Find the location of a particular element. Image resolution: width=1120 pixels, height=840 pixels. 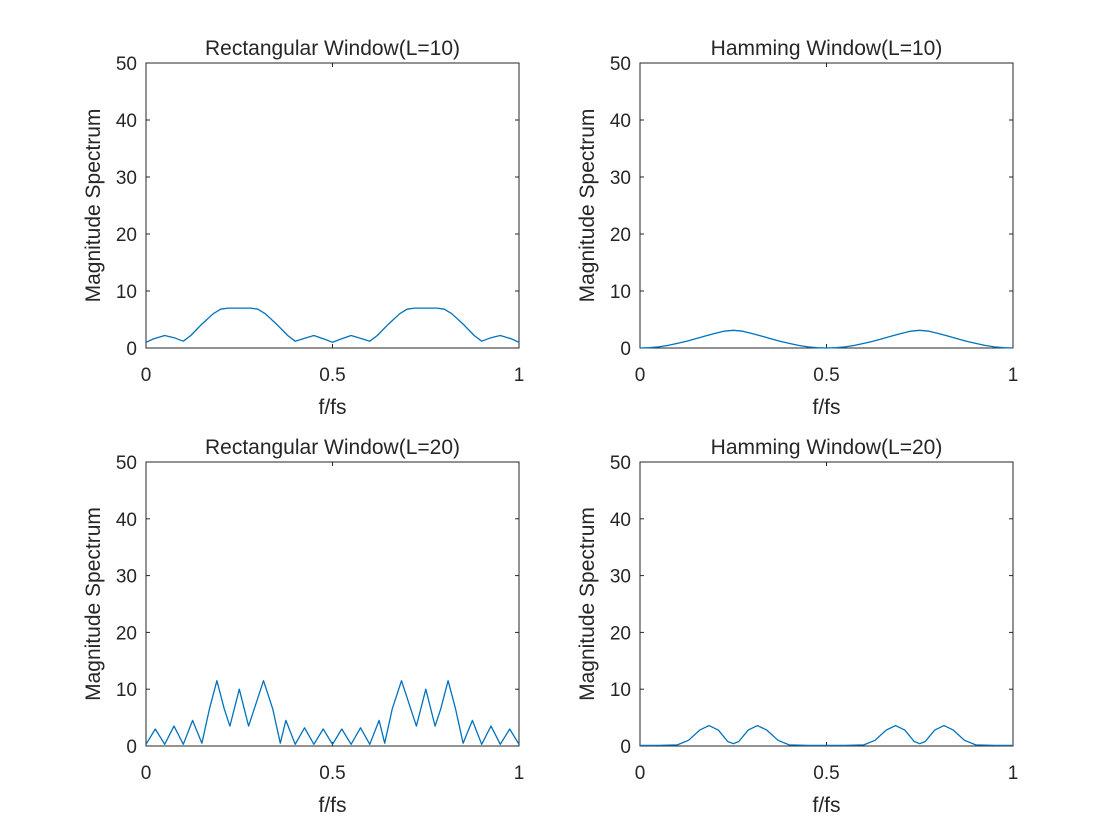

chart-title: Hamming Window(L=20) is located at coordinates (827, 447).